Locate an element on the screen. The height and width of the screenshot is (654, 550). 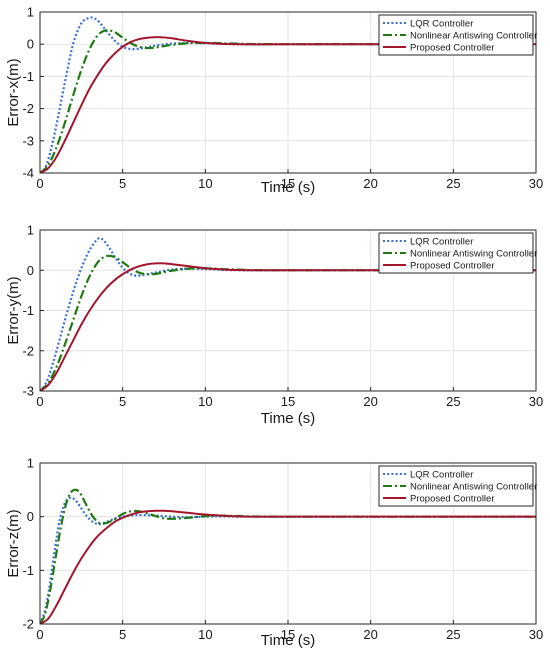
y-tick-label: -4 is located at coordinates (28, 173).